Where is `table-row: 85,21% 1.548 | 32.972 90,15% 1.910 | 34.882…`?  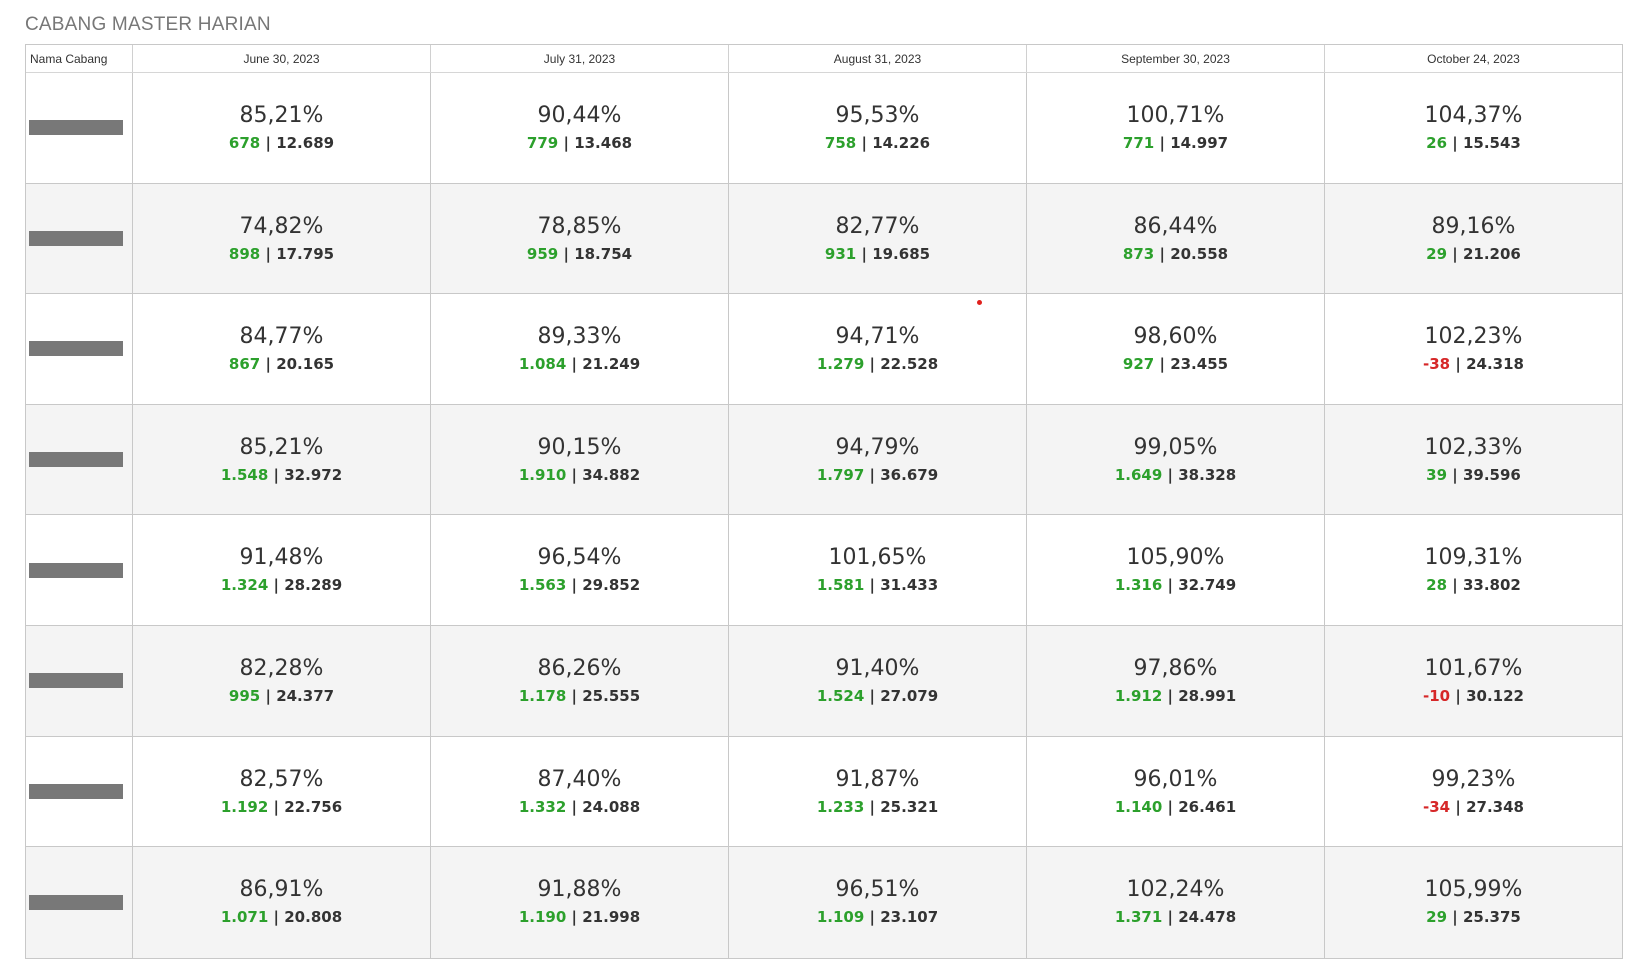
table-row: 85,21% 1.548 | 32.972 90,15% 1.910 | 34.882… is located at coordinates (824, 460).